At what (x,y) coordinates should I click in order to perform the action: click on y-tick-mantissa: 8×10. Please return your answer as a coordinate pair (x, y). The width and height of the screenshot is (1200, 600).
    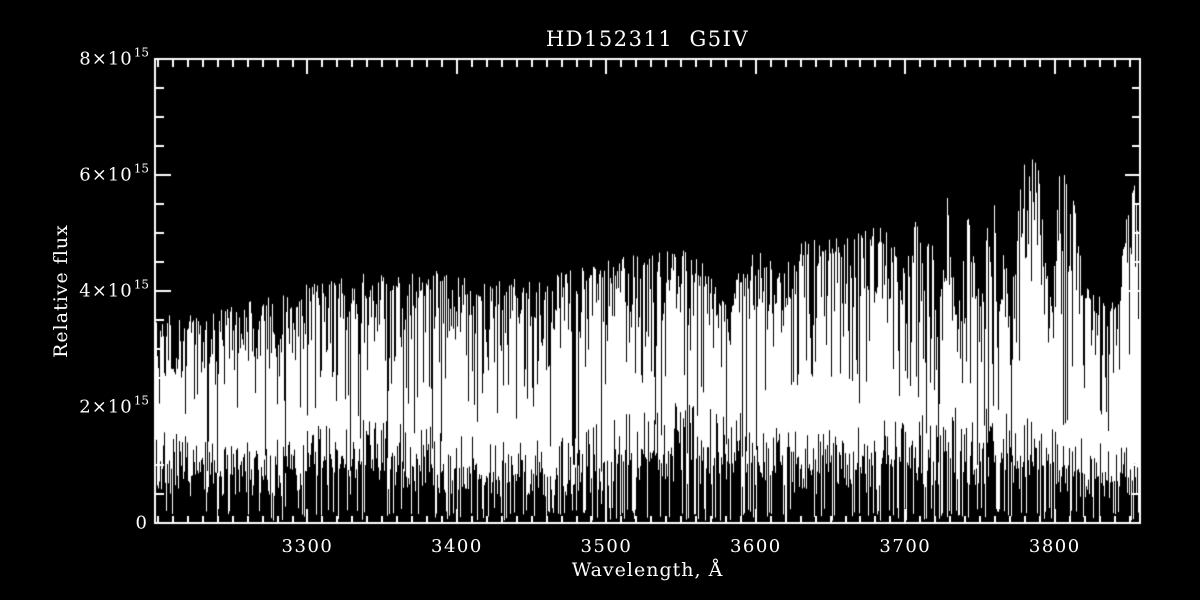
    Looking at the image, I should click on (106, 59).